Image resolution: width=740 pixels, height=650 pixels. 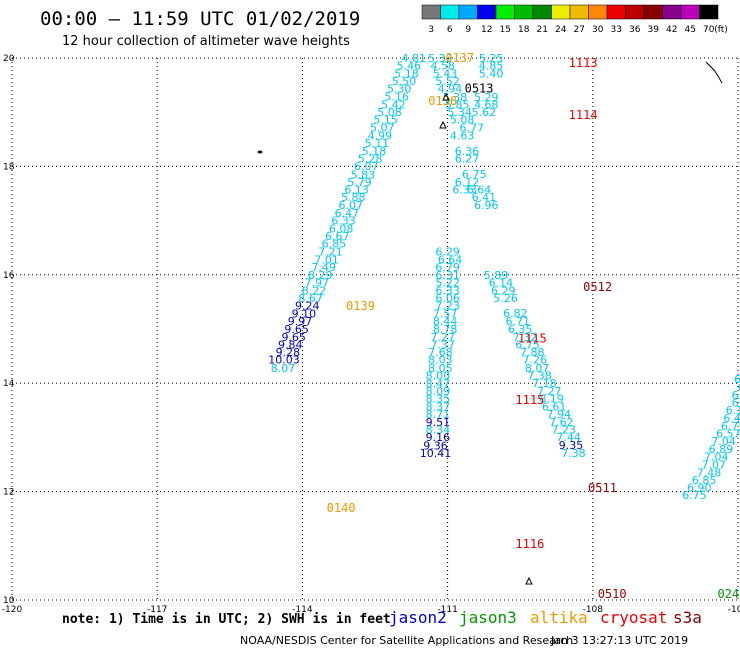 What do you see at coordinates (491, 65) in the screenshot?
I see `wave-height-value: 4.85` at bounding box center [491, 65].